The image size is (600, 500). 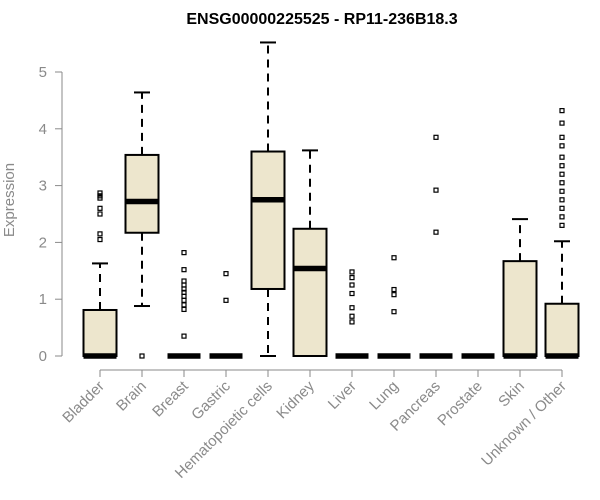 I want to click on x-tick-label-kidney: Kidney, so click(x=295, y=399).